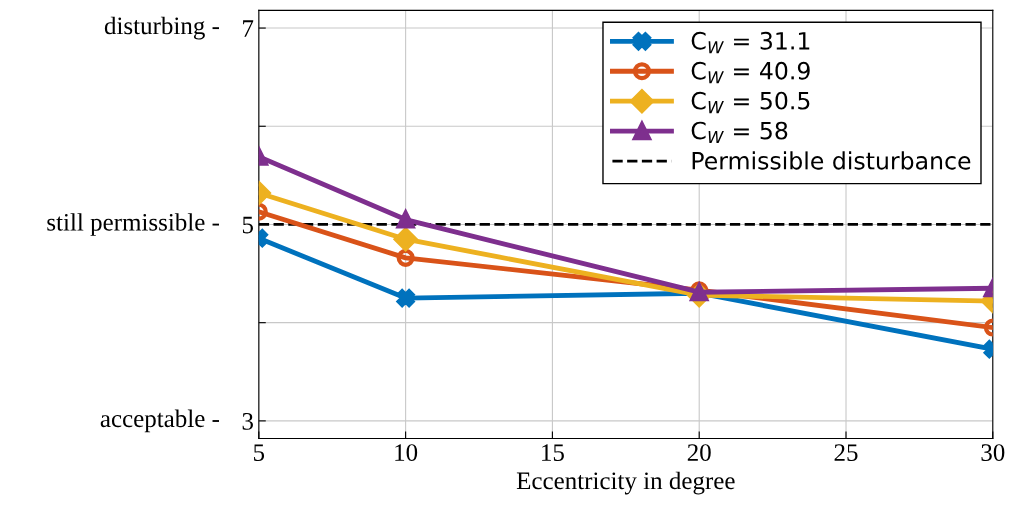  I want to click on legend-label: C$_{W}$ = 31.1, so click(750, 42).